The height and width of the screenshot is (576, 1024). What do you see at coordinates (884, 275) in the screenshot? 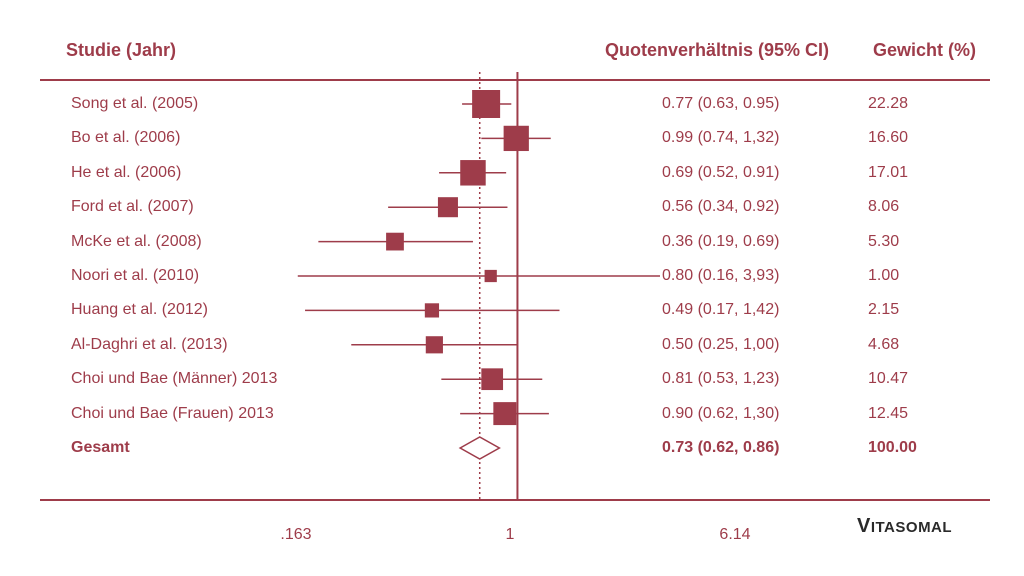
I see `study-weight: 1.00` at bounding box center [884, 275].